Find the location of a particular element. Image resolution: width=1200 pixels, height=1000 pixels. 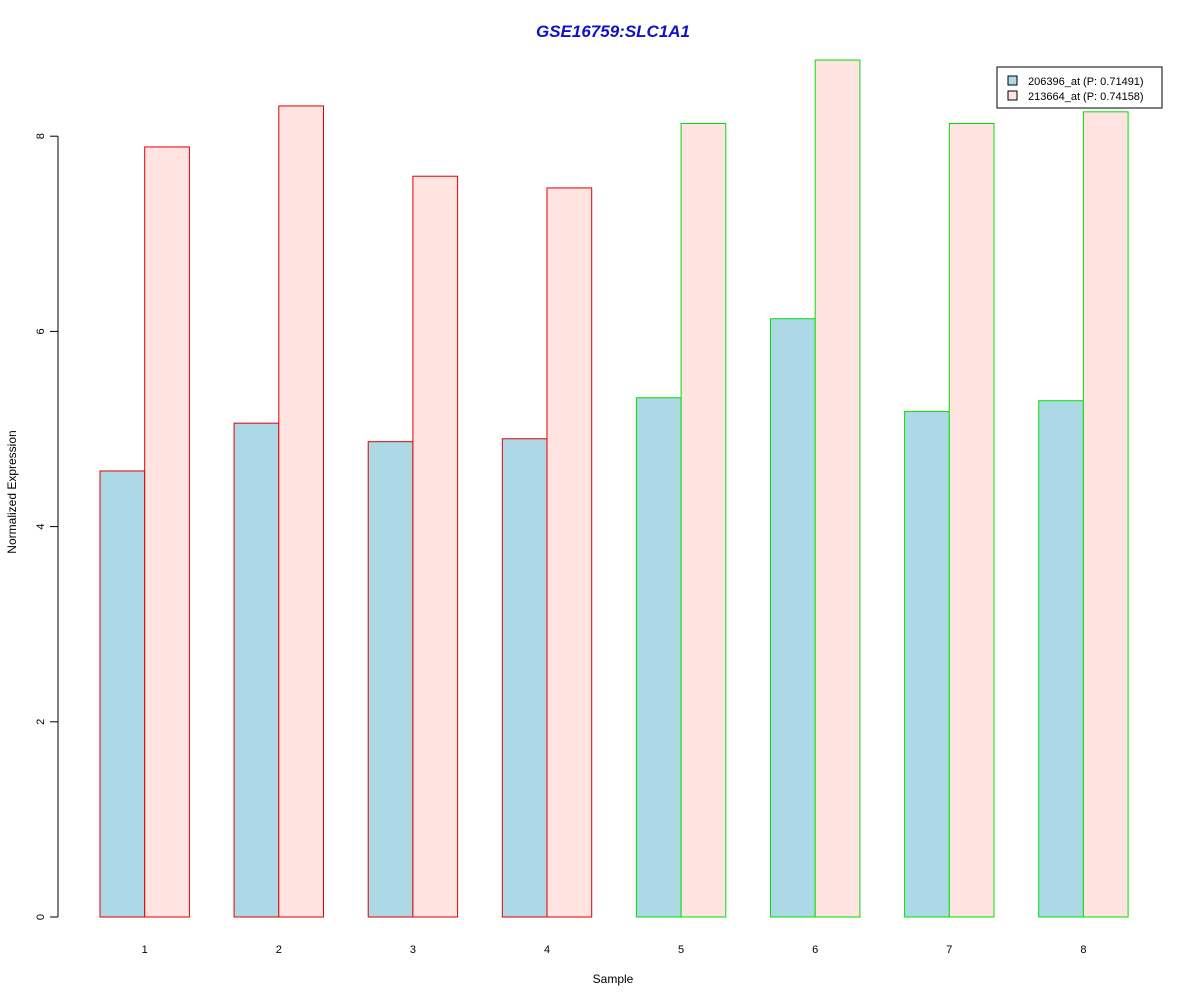

x-tick-label: 3 is located at coordinates (413, 950).